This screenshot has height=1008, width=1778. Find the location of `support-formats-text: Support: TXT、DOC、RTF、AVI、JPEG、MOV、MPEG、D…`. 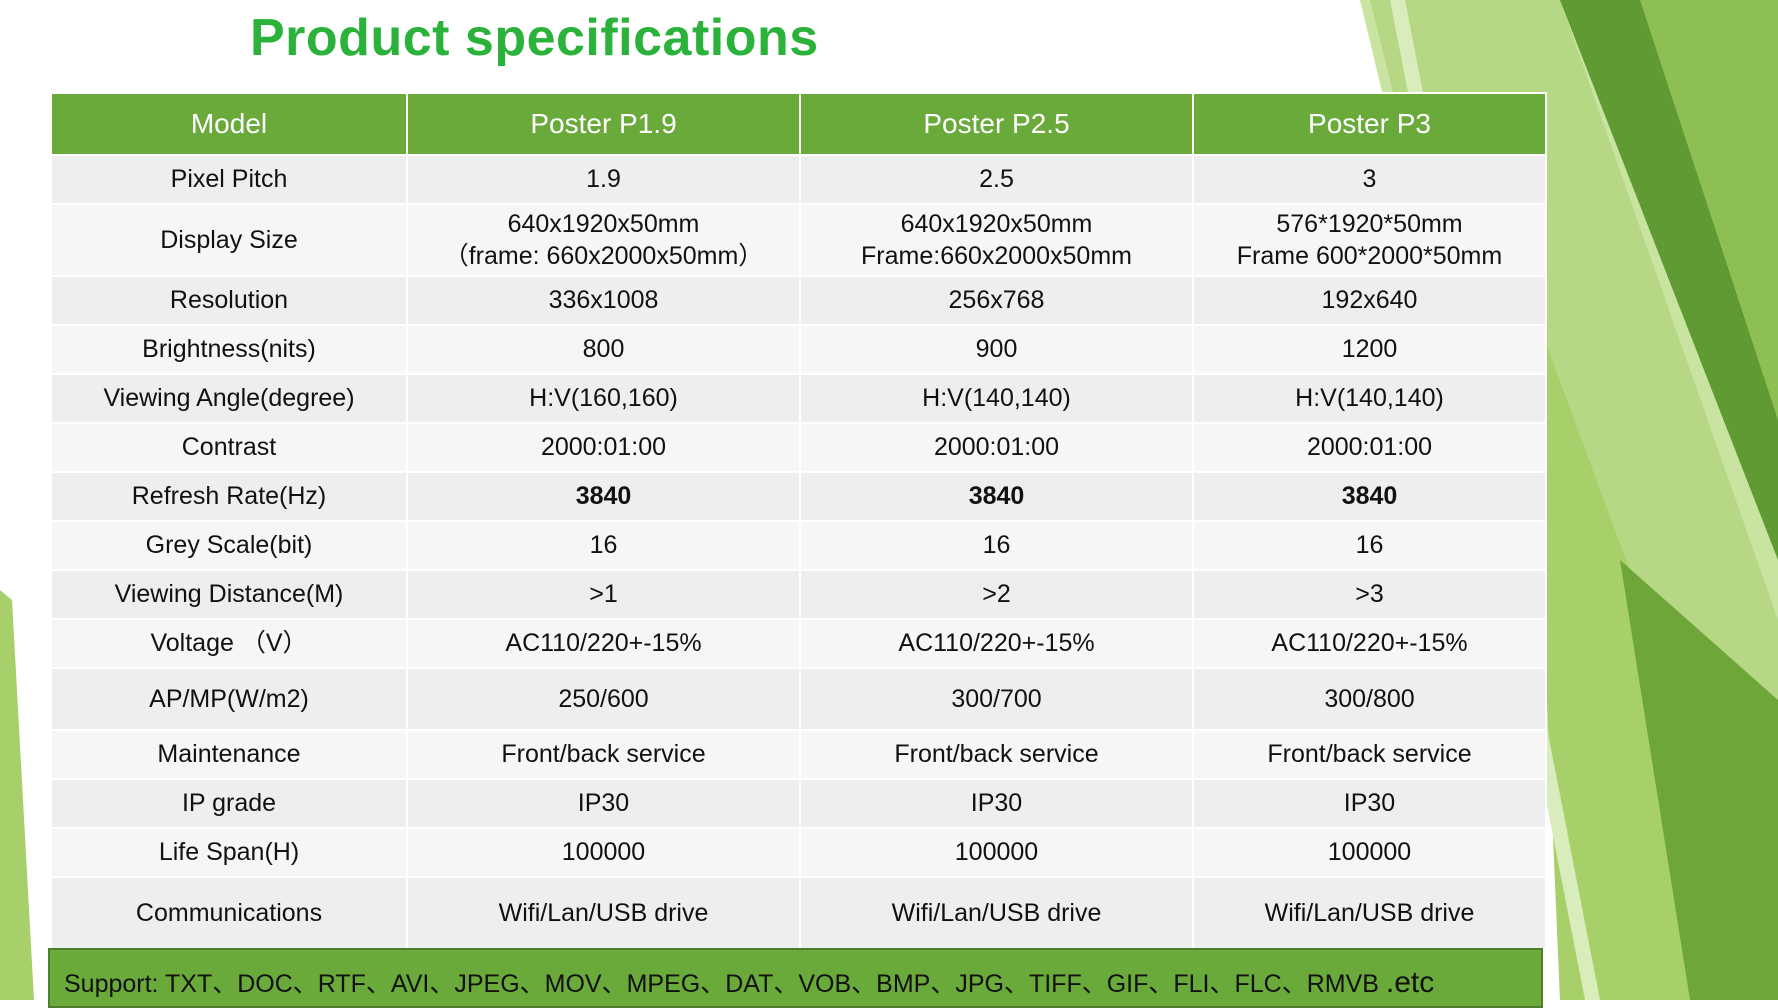

support-formats-text: Support: TXT、DOC、RTF、AVI、JPEG、MOV、MPEG、D… is located at coordinates (725, 984).